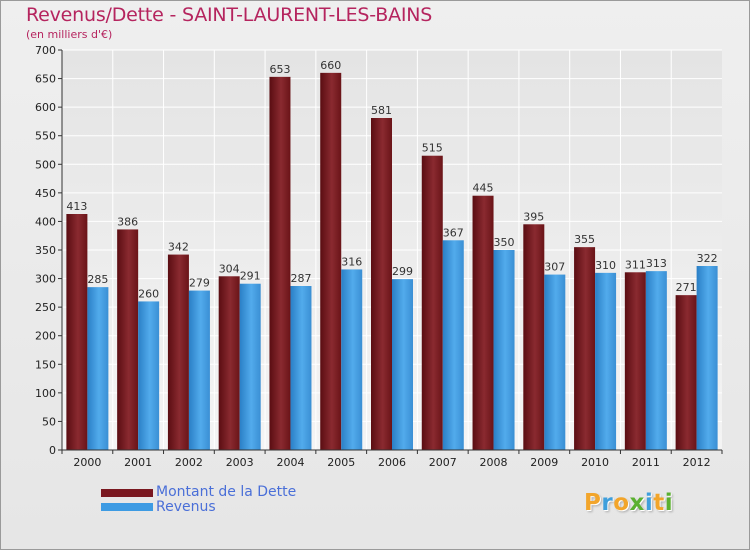 Image resolution: width=750 pixels, height=550 pixels. What do you see at coordinates (45, 279) in the screenshot?
I see `y-tick-label: 300` at bounding box center [45, 279].